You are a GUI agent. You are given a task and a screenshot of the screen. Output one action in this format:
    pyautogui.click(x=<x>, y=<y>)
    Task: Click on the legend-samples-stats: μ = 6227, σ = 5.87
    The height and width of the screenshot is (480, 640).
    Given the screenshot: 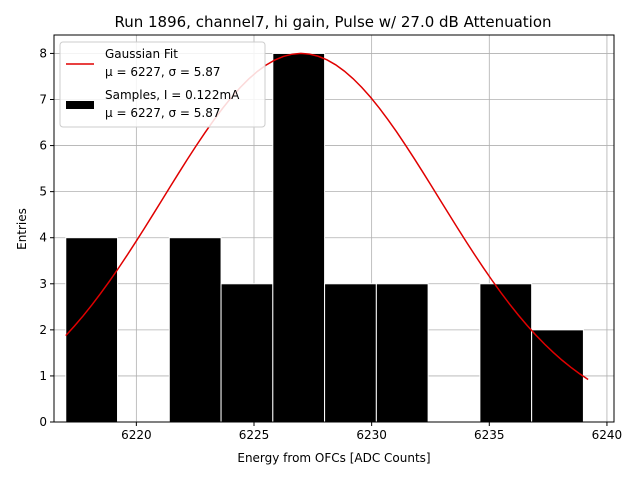 What is the action you would take?
    pyautogui.click(x=163, y=113)
    